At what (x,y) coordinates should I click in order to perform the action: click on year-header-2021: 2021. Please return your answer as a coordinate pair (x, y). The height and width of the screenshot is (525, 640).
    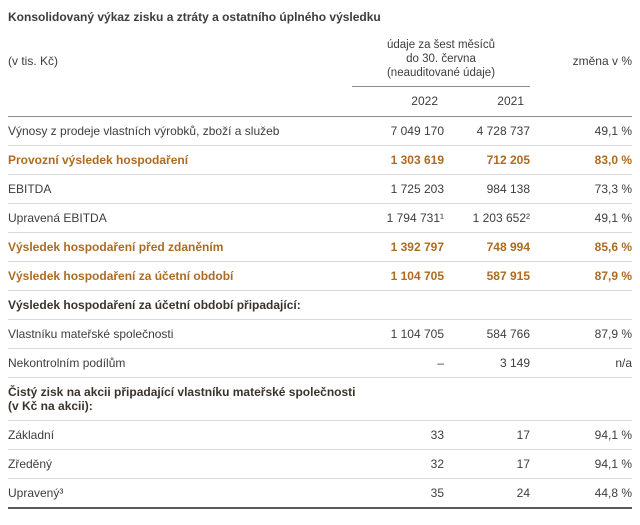
    Looking at the image, I should click on (510, 101).